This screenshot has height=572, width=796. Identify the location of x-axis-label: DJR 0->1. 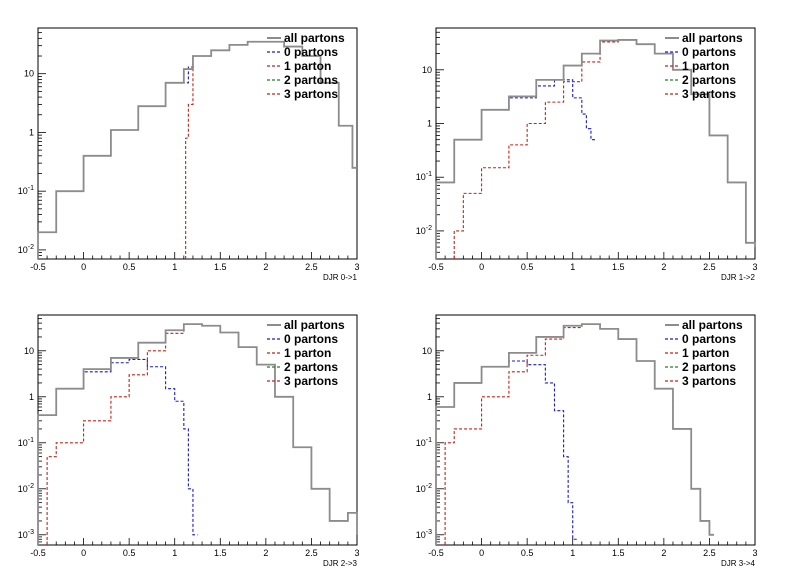
(340, 277).